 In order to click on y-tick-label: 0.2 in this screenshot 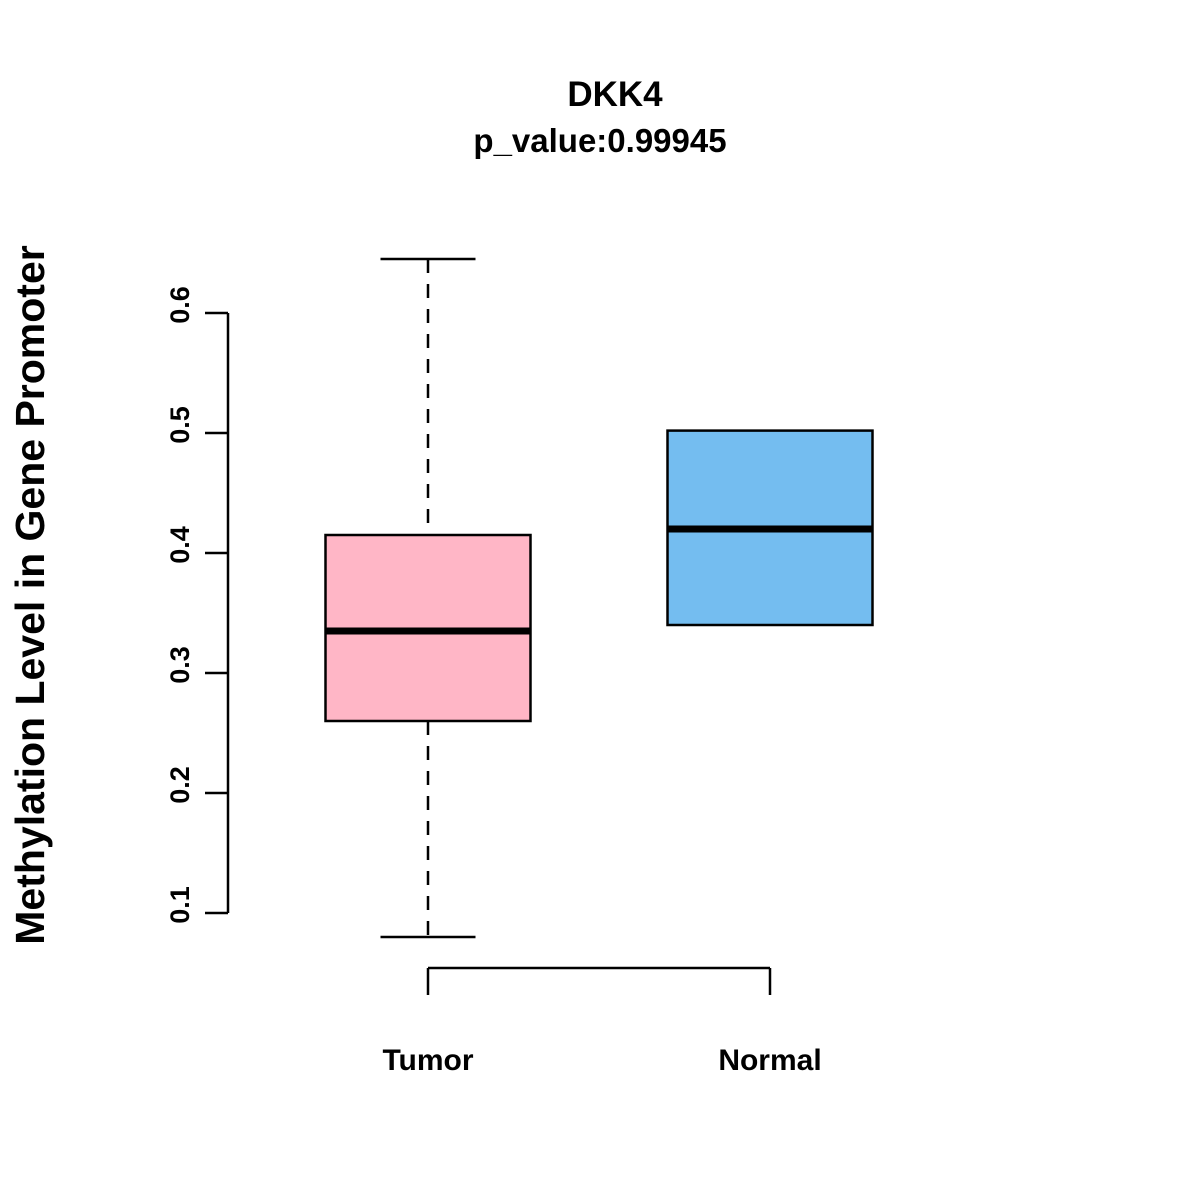, I will do `click(180, 785)`.